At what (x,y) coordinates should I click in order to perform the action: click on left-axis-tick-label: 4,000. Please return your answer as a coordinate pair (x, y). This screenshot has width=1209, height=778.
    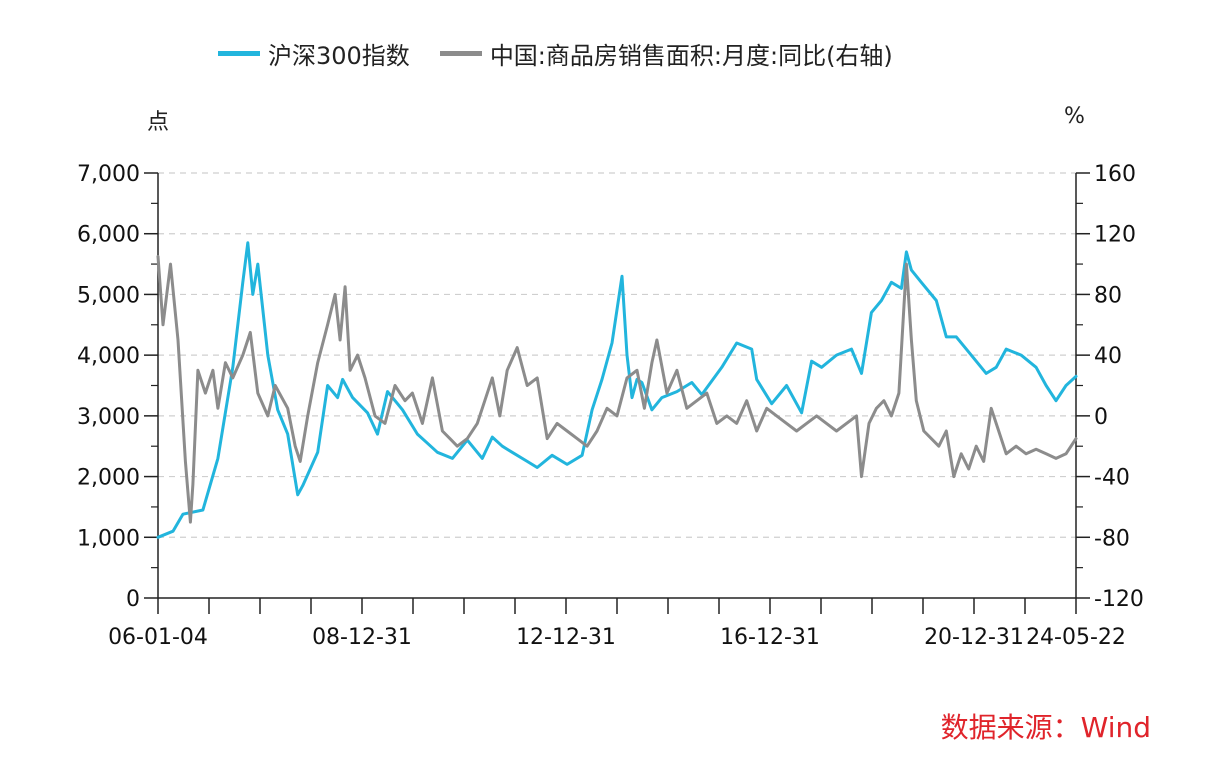
    Looking at the image, I should click on (108, 356).